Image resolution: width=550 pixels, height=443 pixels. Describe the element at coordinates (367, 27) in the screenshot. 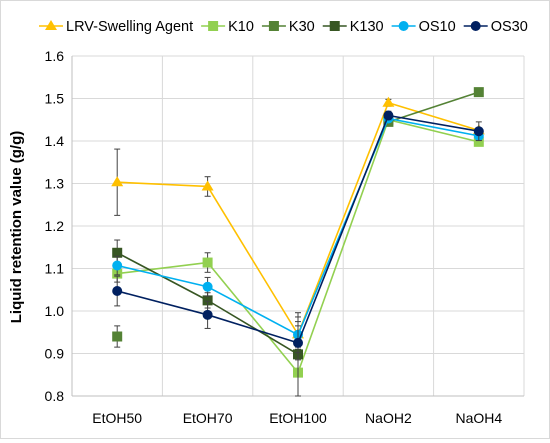

I see `legend-label: K130` at that location.